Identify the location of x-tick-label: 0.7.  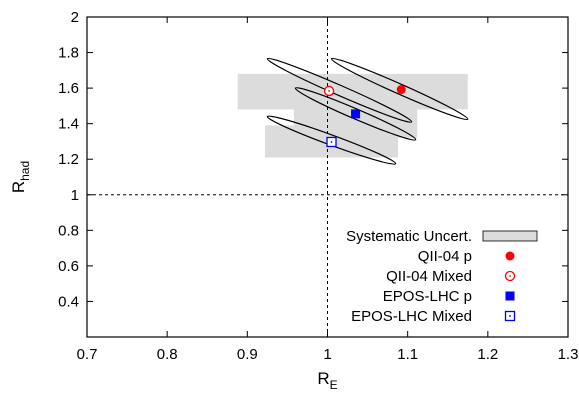
(87, 354).